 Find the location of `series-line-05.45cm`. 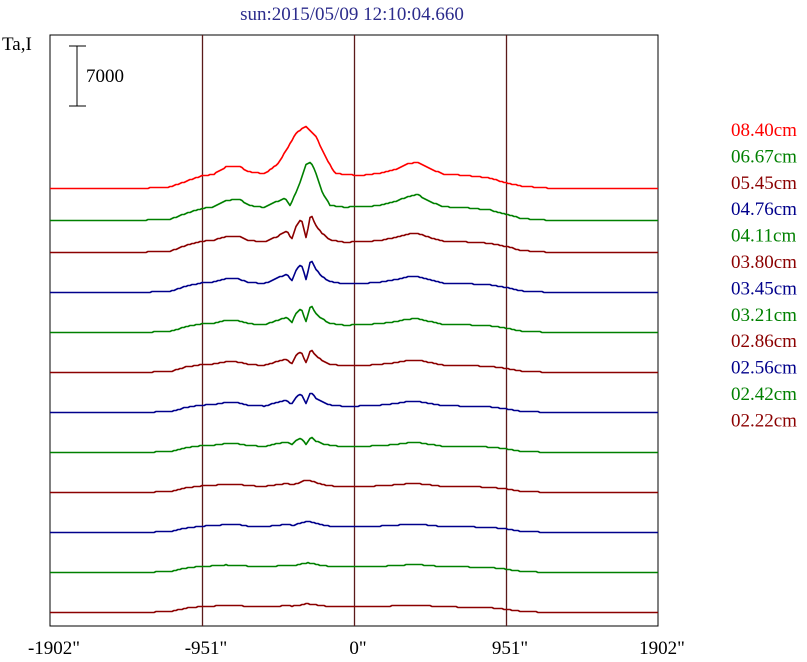

series-line-05.45cm is located at coordinates (354, 234).